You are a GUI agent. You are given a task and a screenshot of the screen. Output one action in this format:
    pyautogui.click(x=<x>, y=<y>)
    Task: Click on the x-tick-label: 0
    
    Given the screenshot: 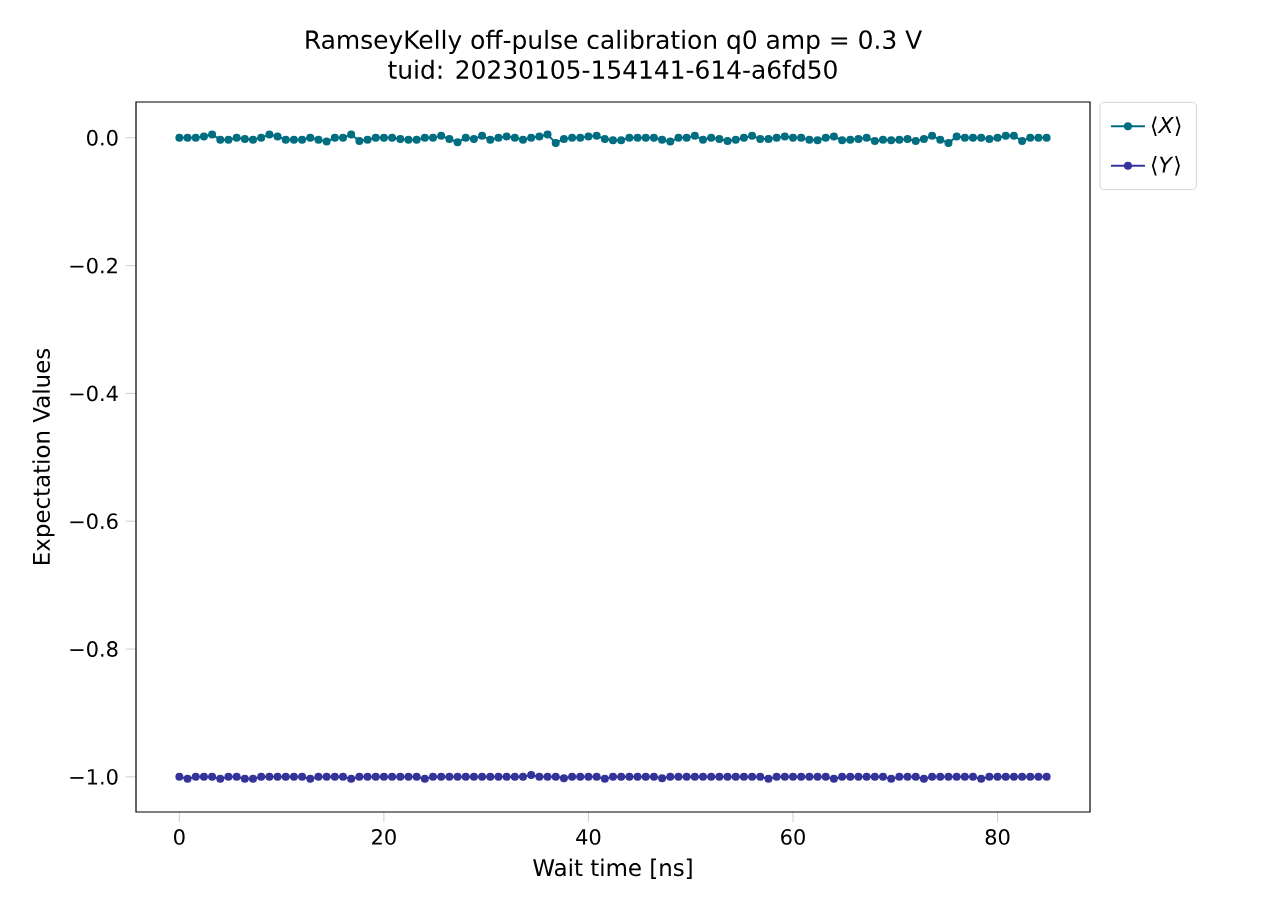 What is the action you would take?
    pyautogui.click(x=179, y=837)
    